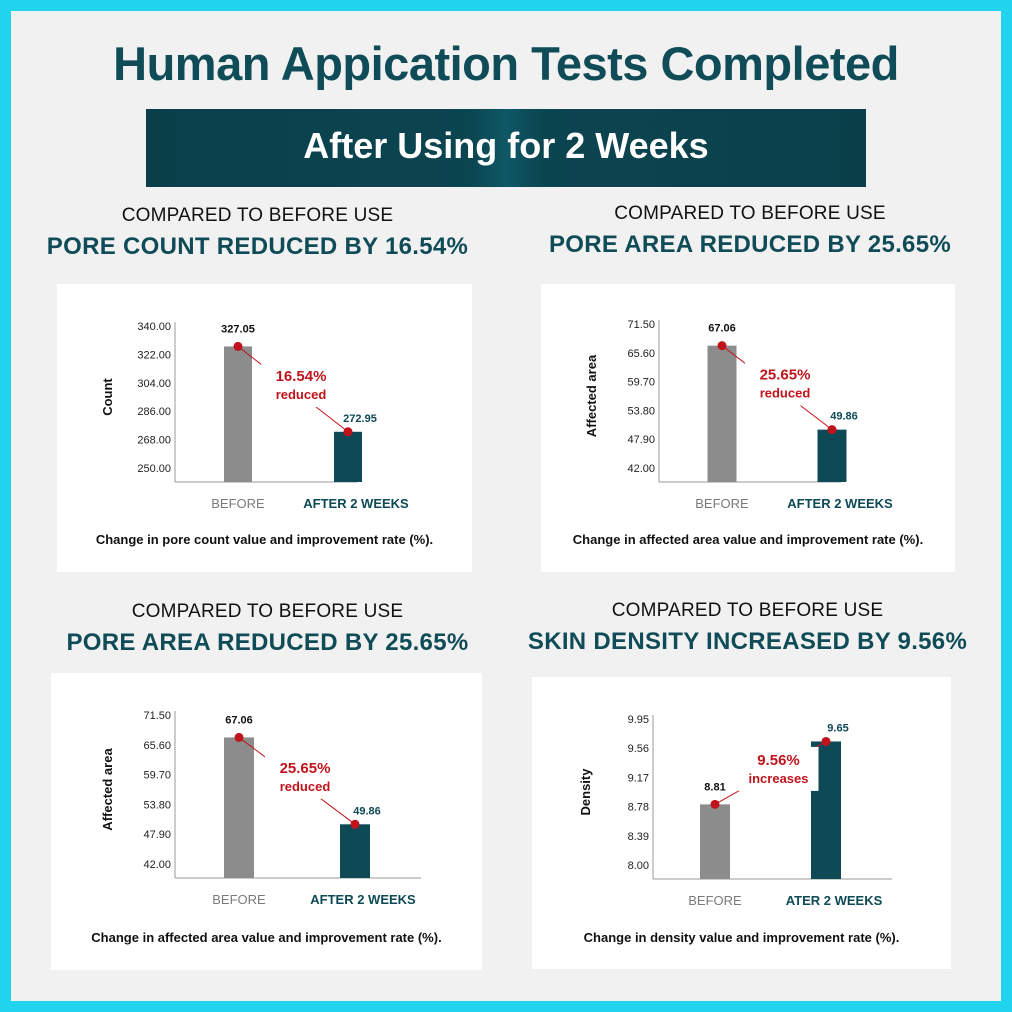 The image size is (1012, 1012). I want to click on y-tick-label: 268.00, so click(154, 441).